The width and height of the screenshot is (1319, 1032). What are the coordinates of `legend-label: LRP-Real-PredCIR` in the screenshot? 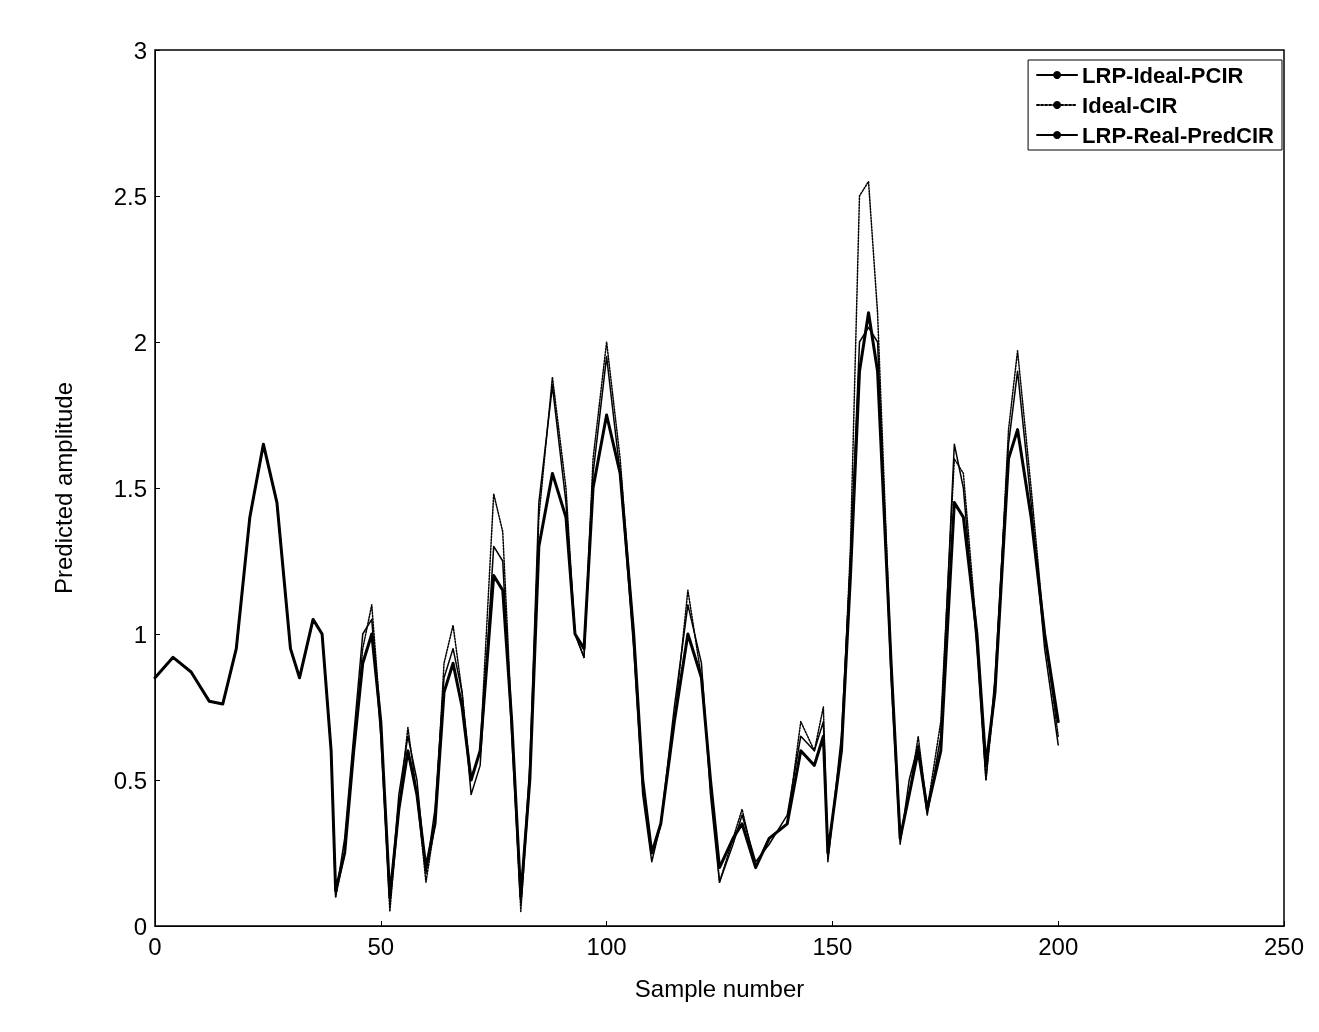 It's located at (1178, 135).